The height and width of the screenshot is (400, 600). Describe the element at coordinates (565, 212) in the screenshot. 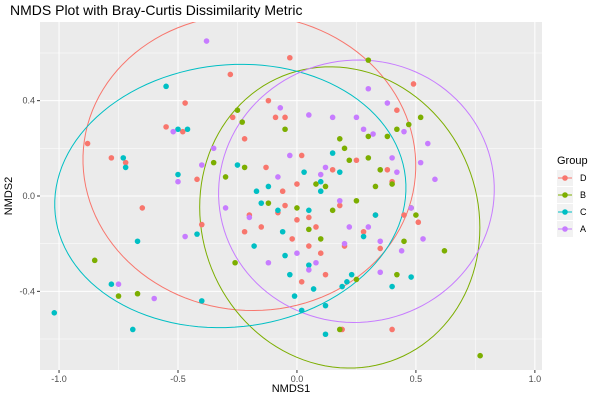

I see `legend-key-point-C` at that location.